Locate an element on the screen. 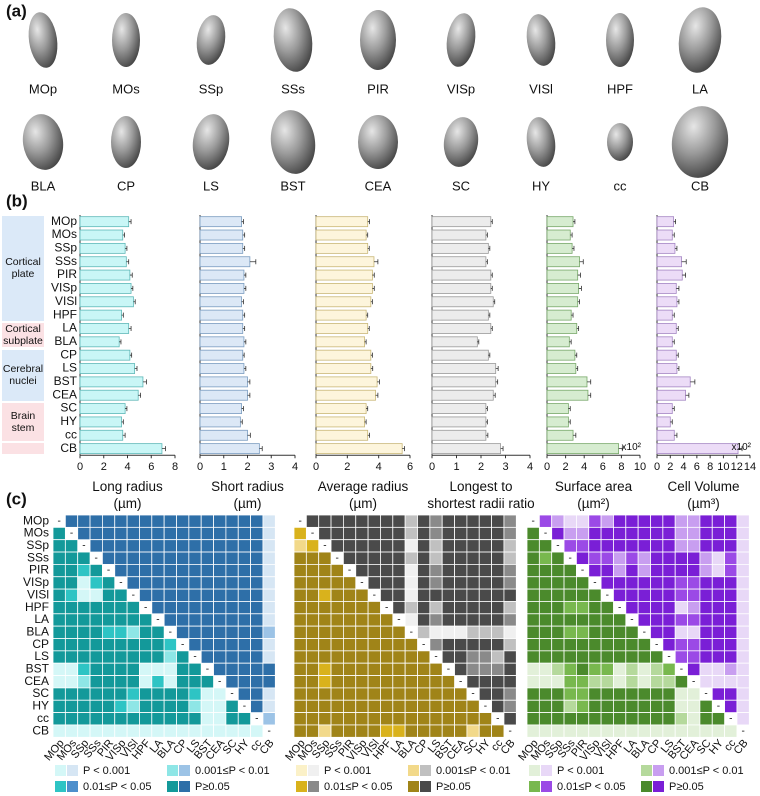  row-label: CB is located at coordinates (40, 730).